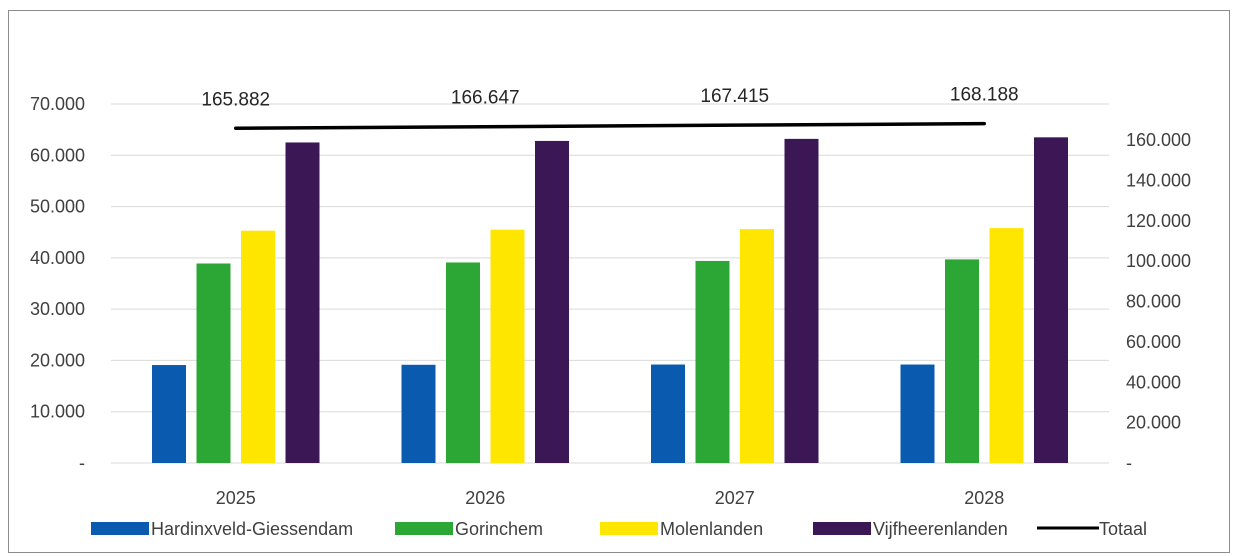 This screenshot has height=556, width=1233. Describe the element at coordinates (984, 498) in the screenshot. I see `x-axis-tick-label: 2028` at that location.